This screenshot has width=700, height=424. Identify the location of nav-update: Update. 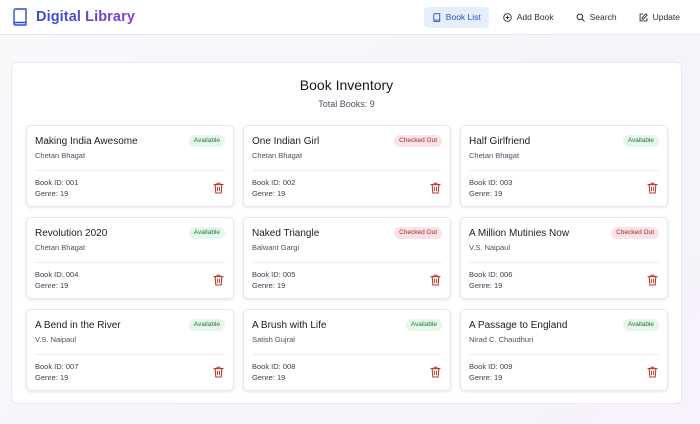
(659, 17).